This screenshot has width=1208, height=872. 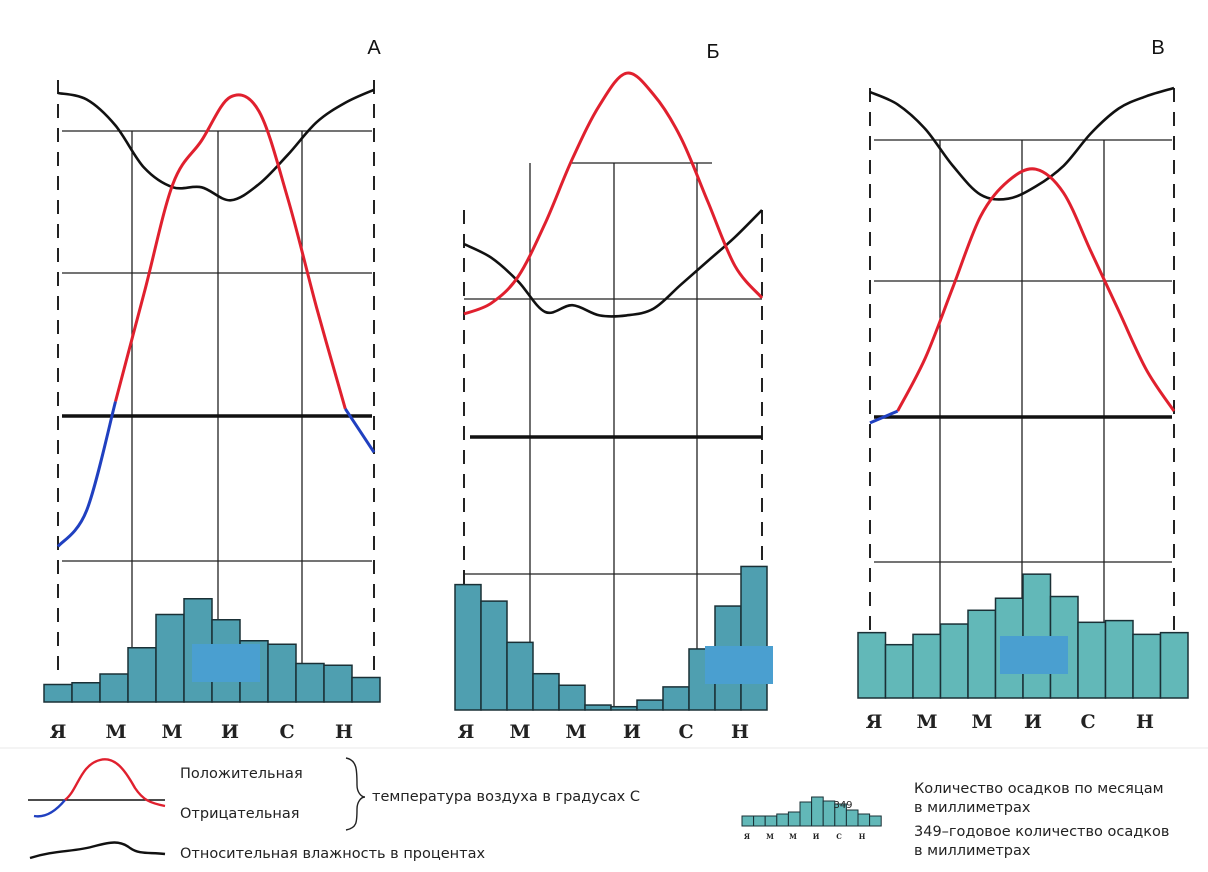 I want to click on legend-month-label: Я, so click(x=747, y=836).